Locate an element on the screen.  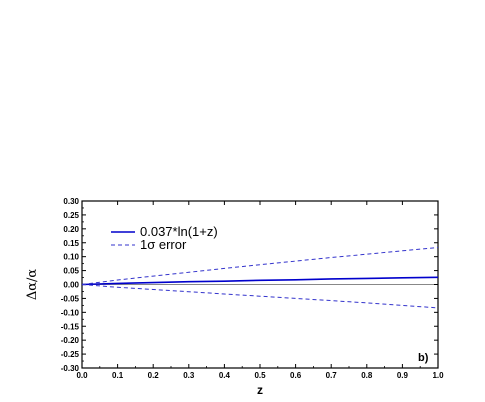
series-line-error-lower is located at coordinates (260, 296).